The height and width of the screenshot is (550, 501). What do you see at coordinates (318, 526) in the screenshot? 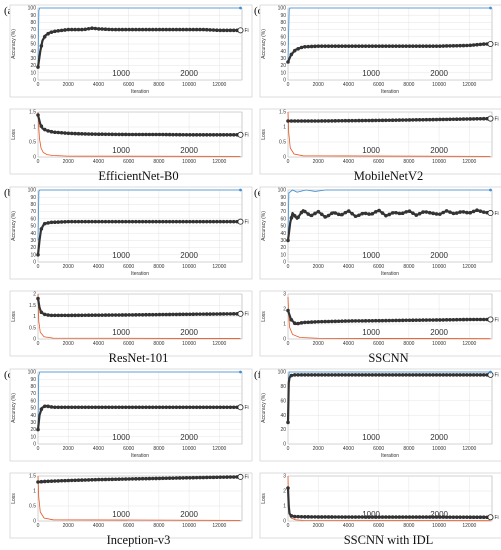
I see `x-tick-label: 2000` at bounding box center [318, 526].